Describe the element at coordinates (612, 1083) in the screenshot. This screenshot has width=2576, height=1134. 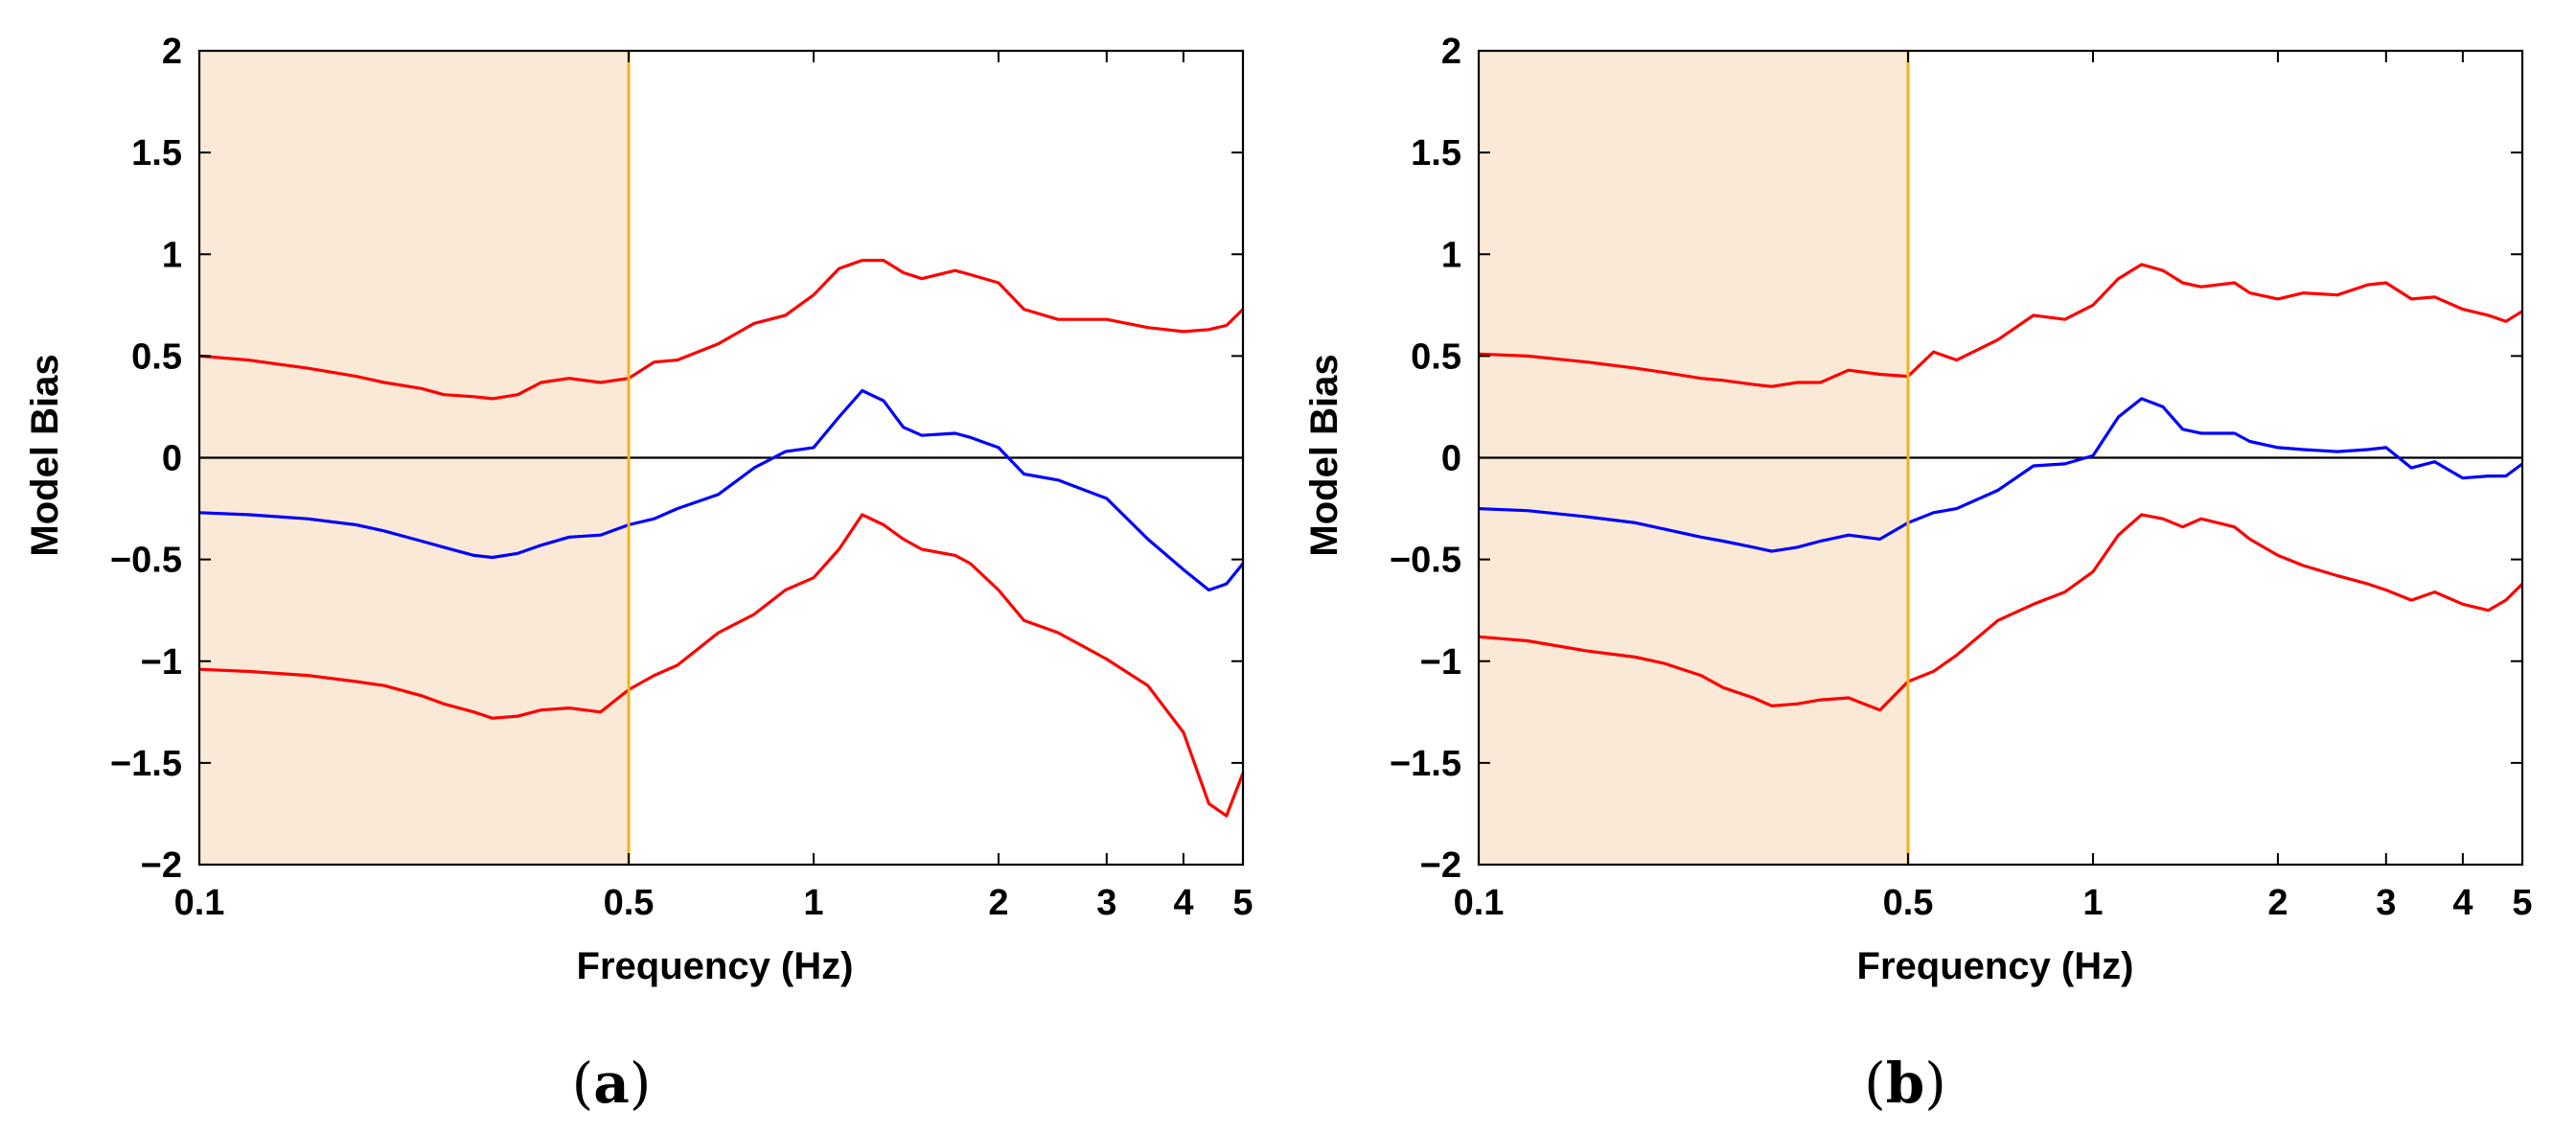
I see `panel-caption-a: (a)` at that location.